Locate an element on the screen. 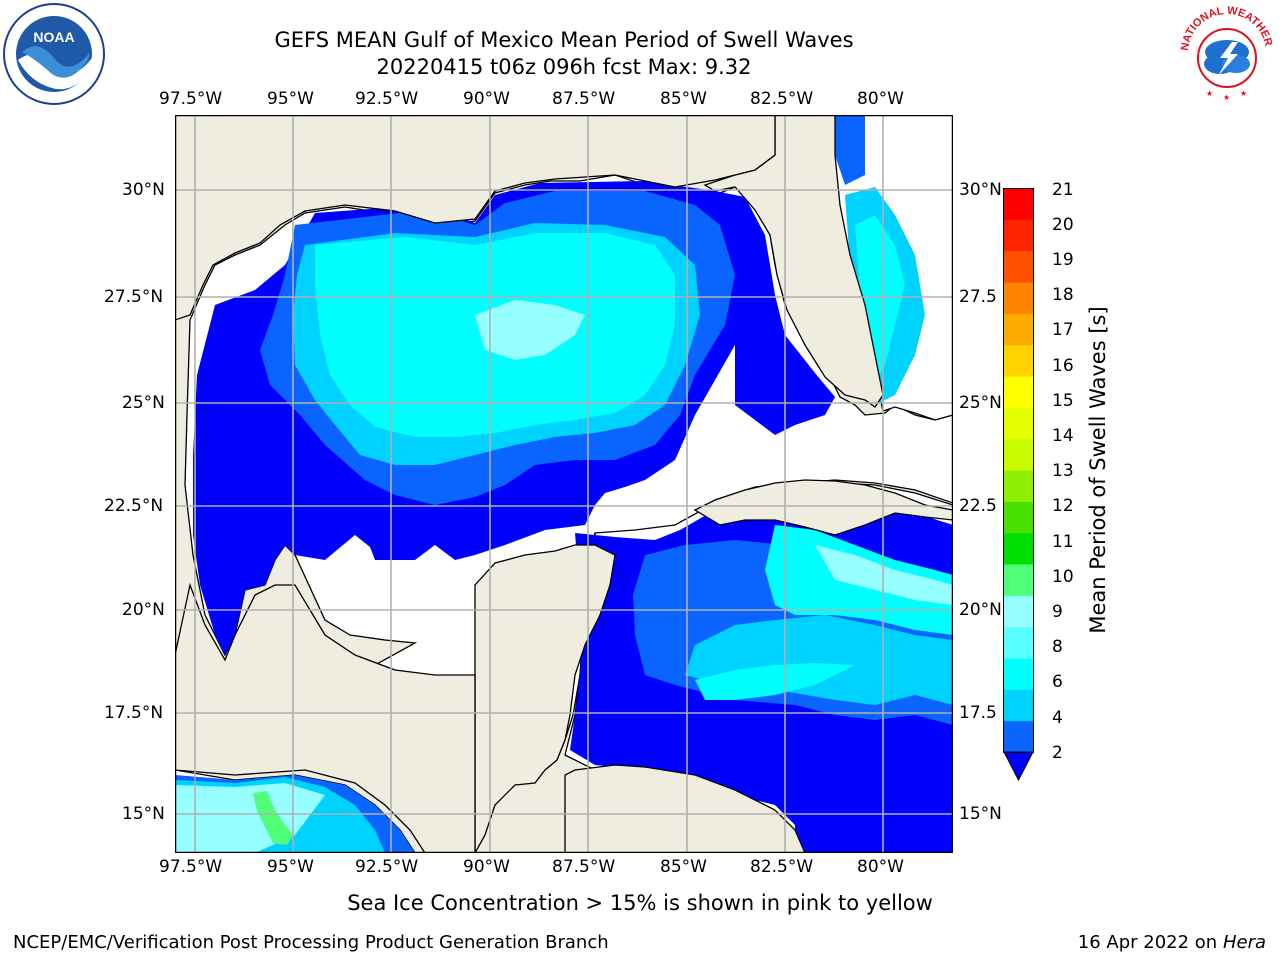 This screenshot has width=1280, height=960. noaa-logo: NOAA is located at coordinates (54, 54).